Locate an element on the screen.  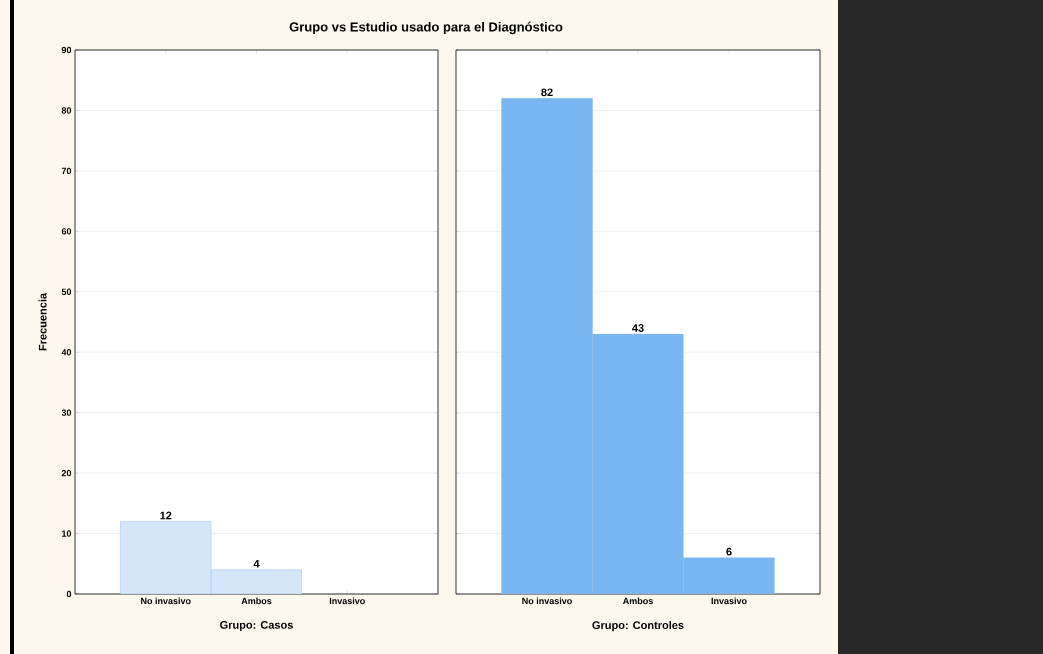
data-label: 6 is located at coordinates (729, 551).